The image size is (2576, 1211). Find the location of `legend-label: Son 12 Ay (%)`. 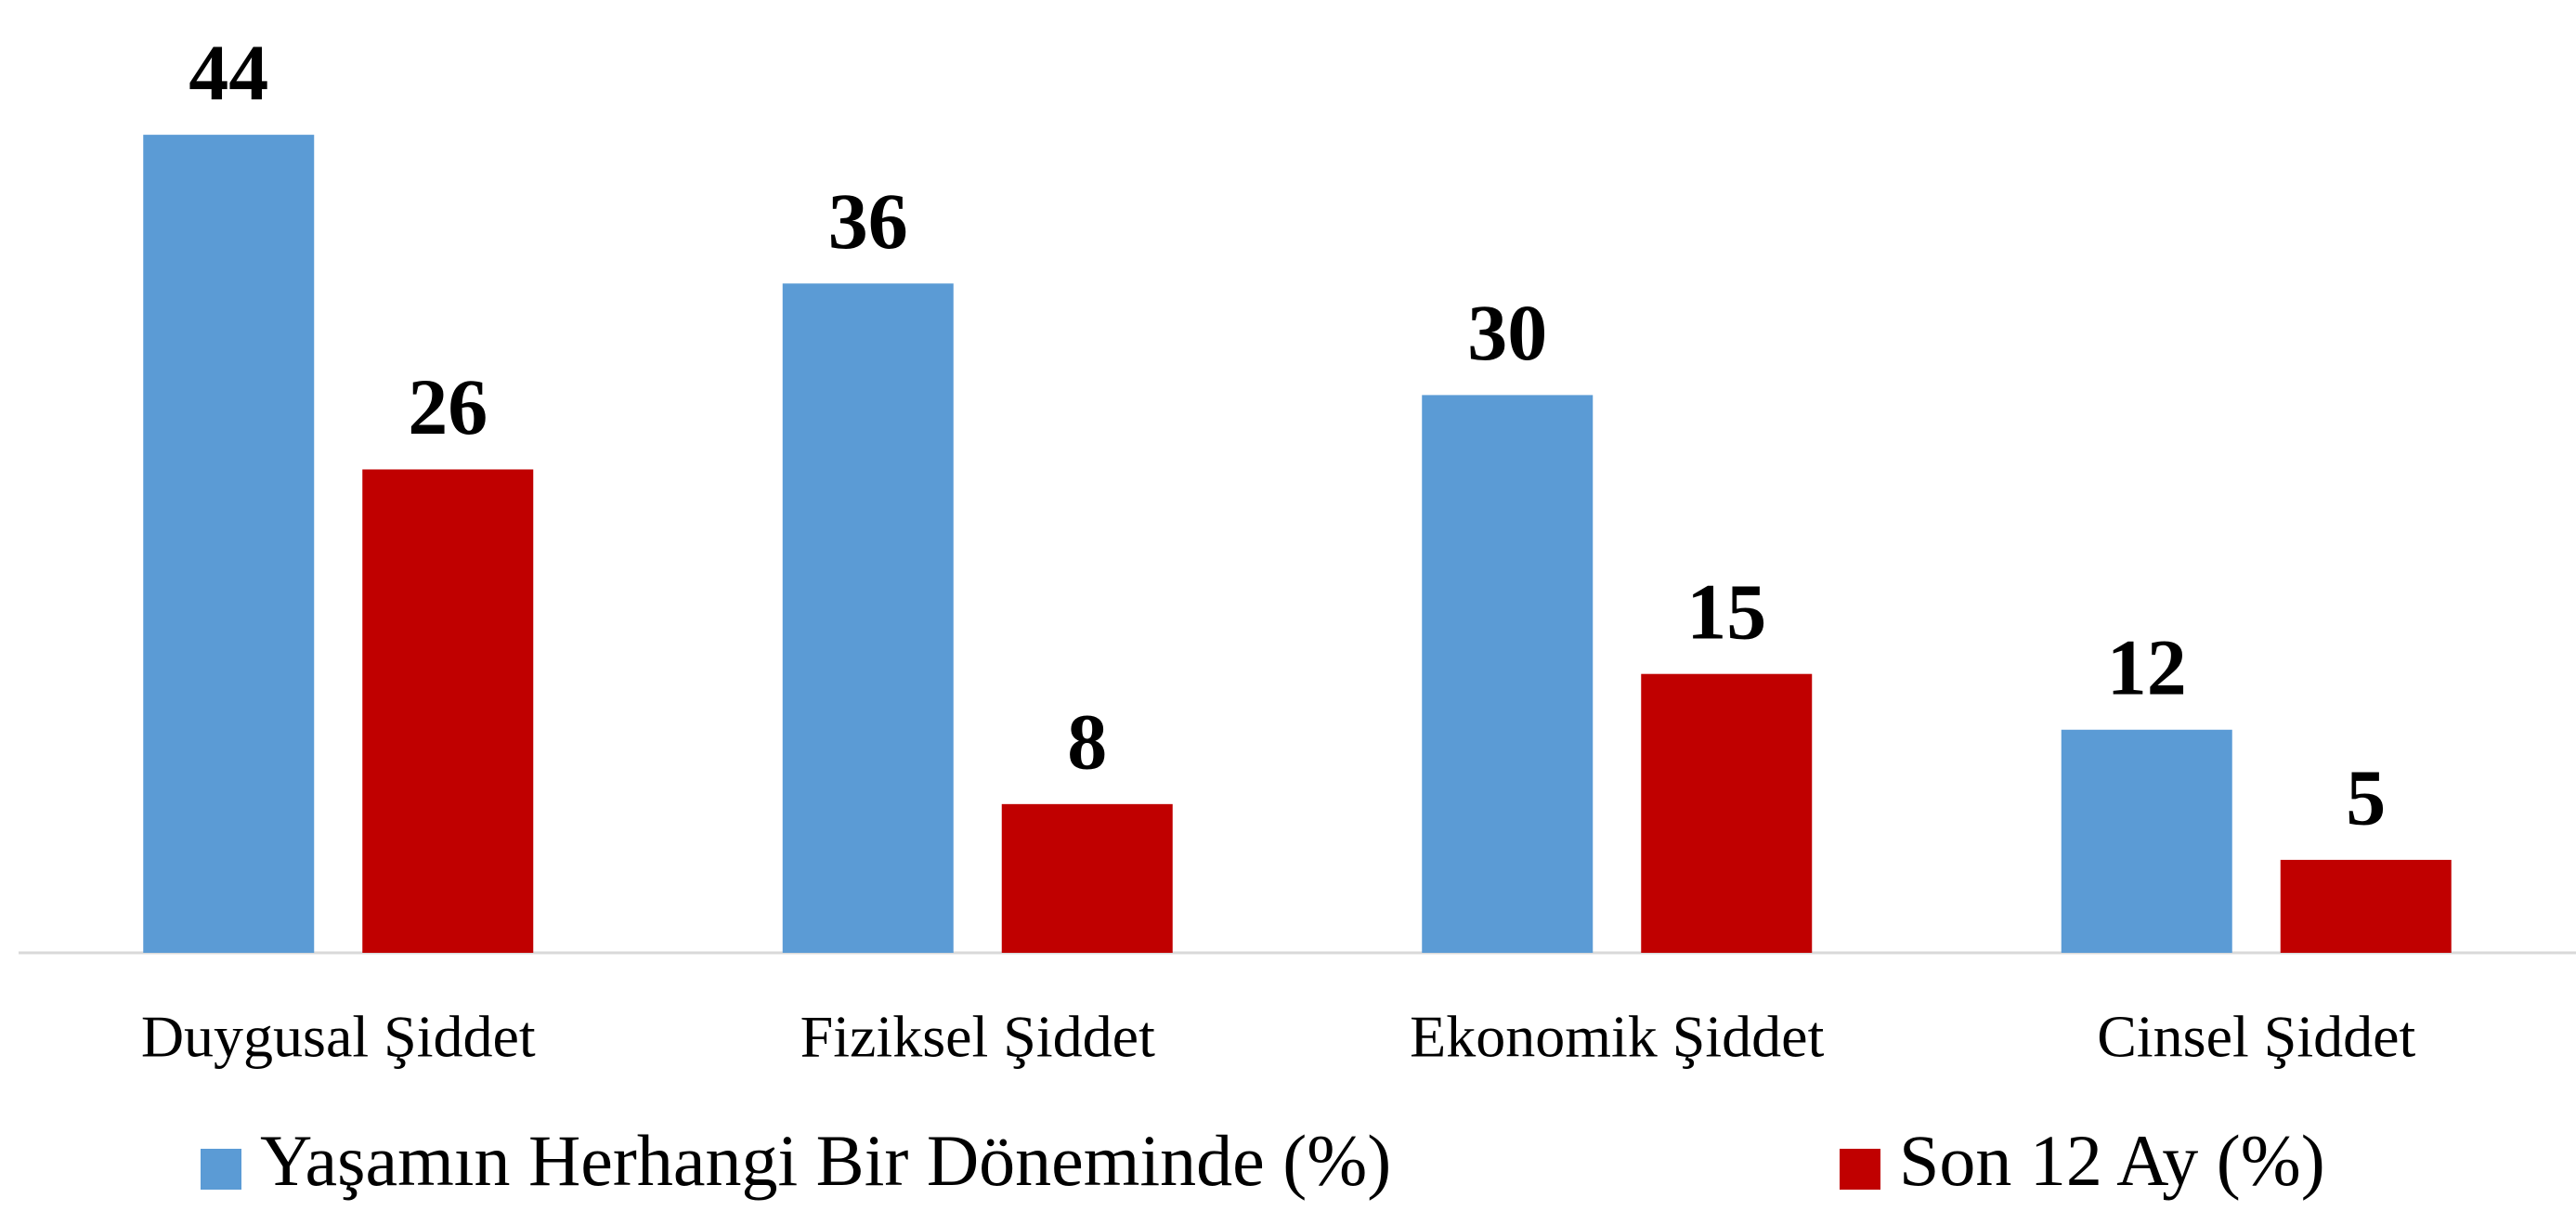

legend-label: Son 12 Ay (%) is located at coordinates (2112, 1160).